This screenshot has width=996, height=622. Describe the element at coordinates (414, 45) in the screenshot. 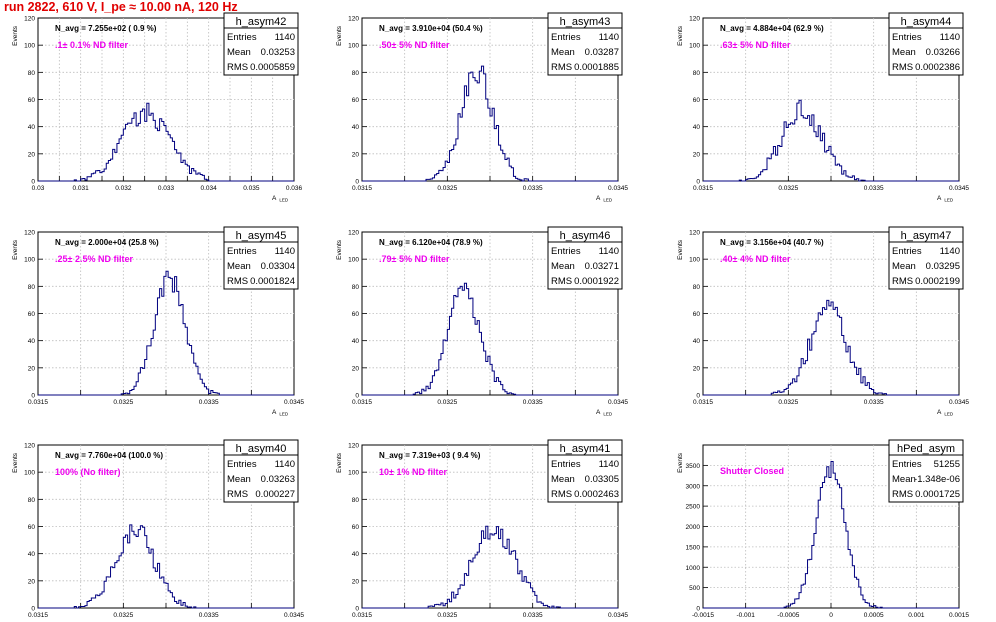

I see `filter-annotation: .50± 5% ND filter` at that location.